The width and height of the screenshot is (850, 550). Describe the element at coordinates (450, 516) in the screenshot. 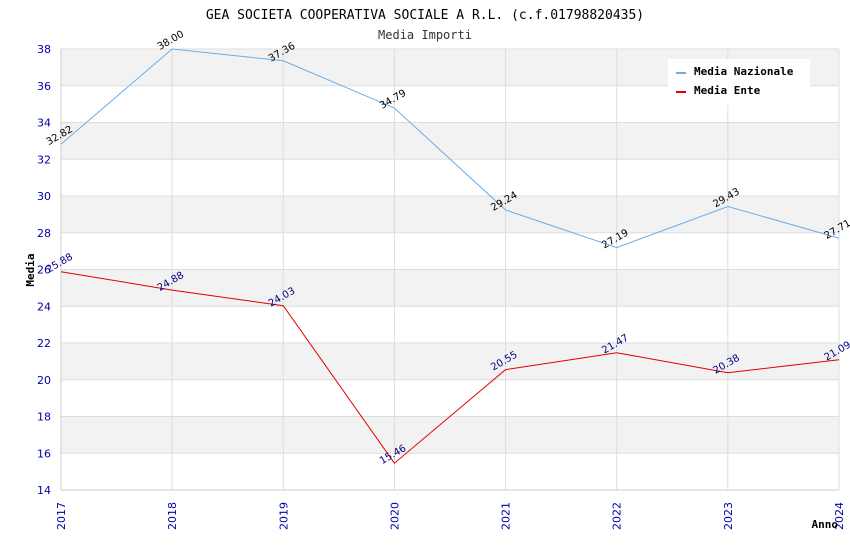

I see `x-axis-ticks: 2017 2018 2019 2020 2021 2022 2023 2024` at that location.